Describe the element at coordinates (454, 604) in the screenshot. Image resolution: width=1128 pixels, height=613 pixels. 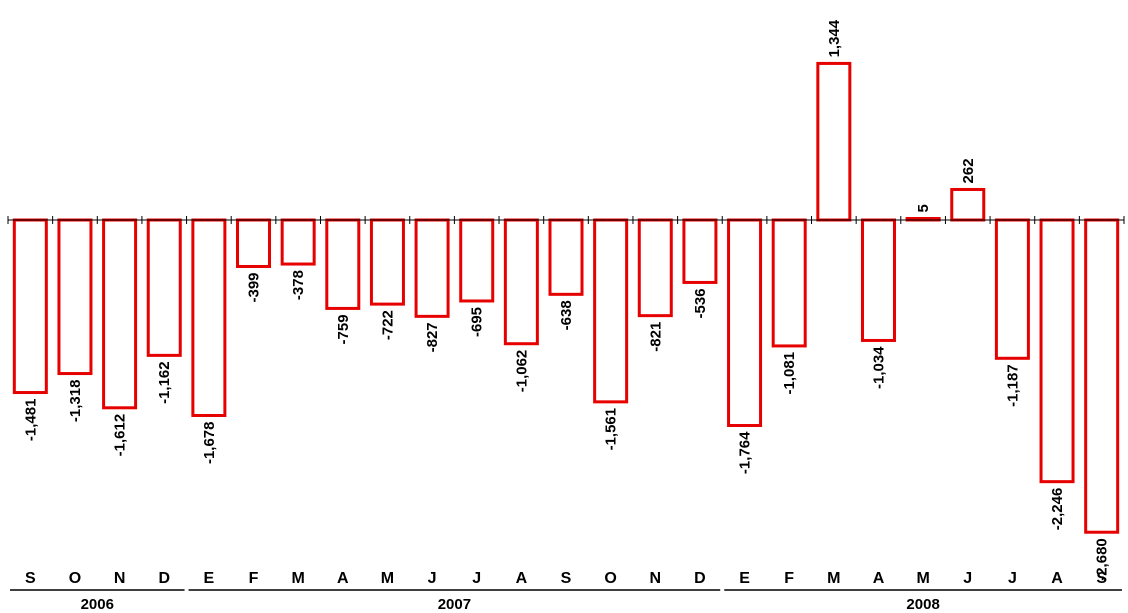
I see `year-label: 2007` at that location.